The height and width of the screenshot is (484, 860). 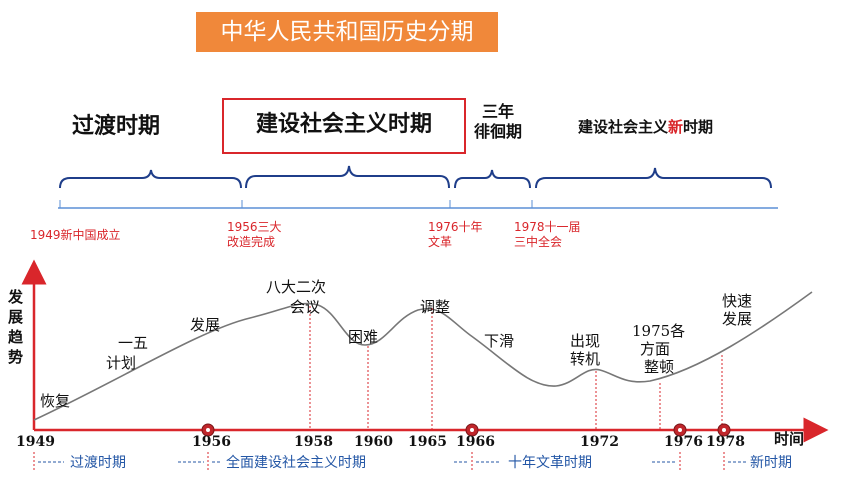 What do you see at coordinates (538, 242) in the screenshot?
I see `event-1978-line2: 三中全会` at bounding box center [538, 242].